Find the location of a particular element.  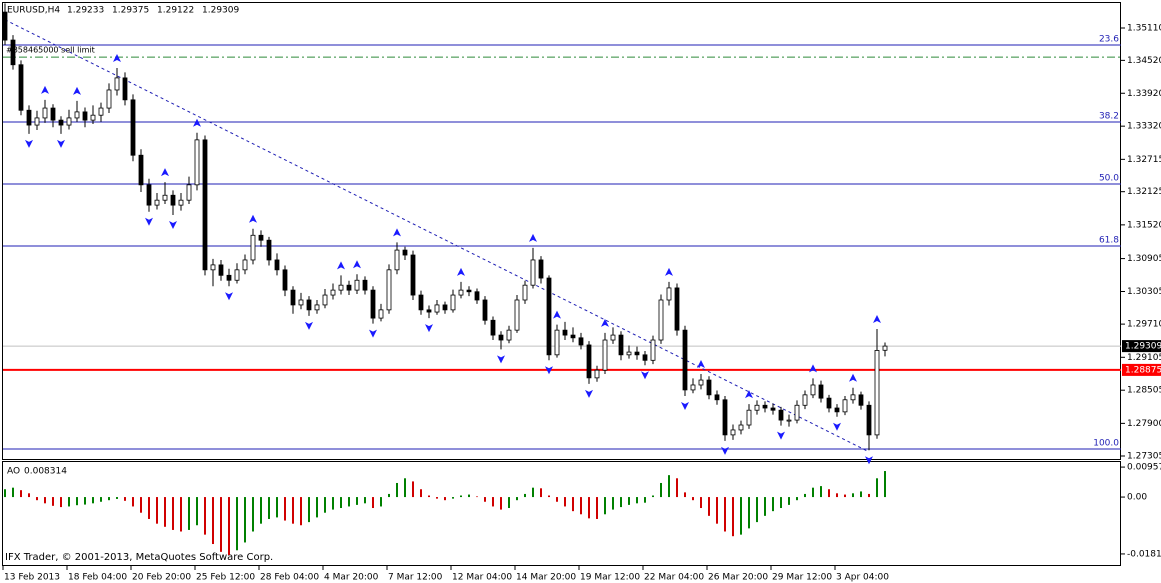

header-close: 1.29309 is located at coordinates (220, 11).